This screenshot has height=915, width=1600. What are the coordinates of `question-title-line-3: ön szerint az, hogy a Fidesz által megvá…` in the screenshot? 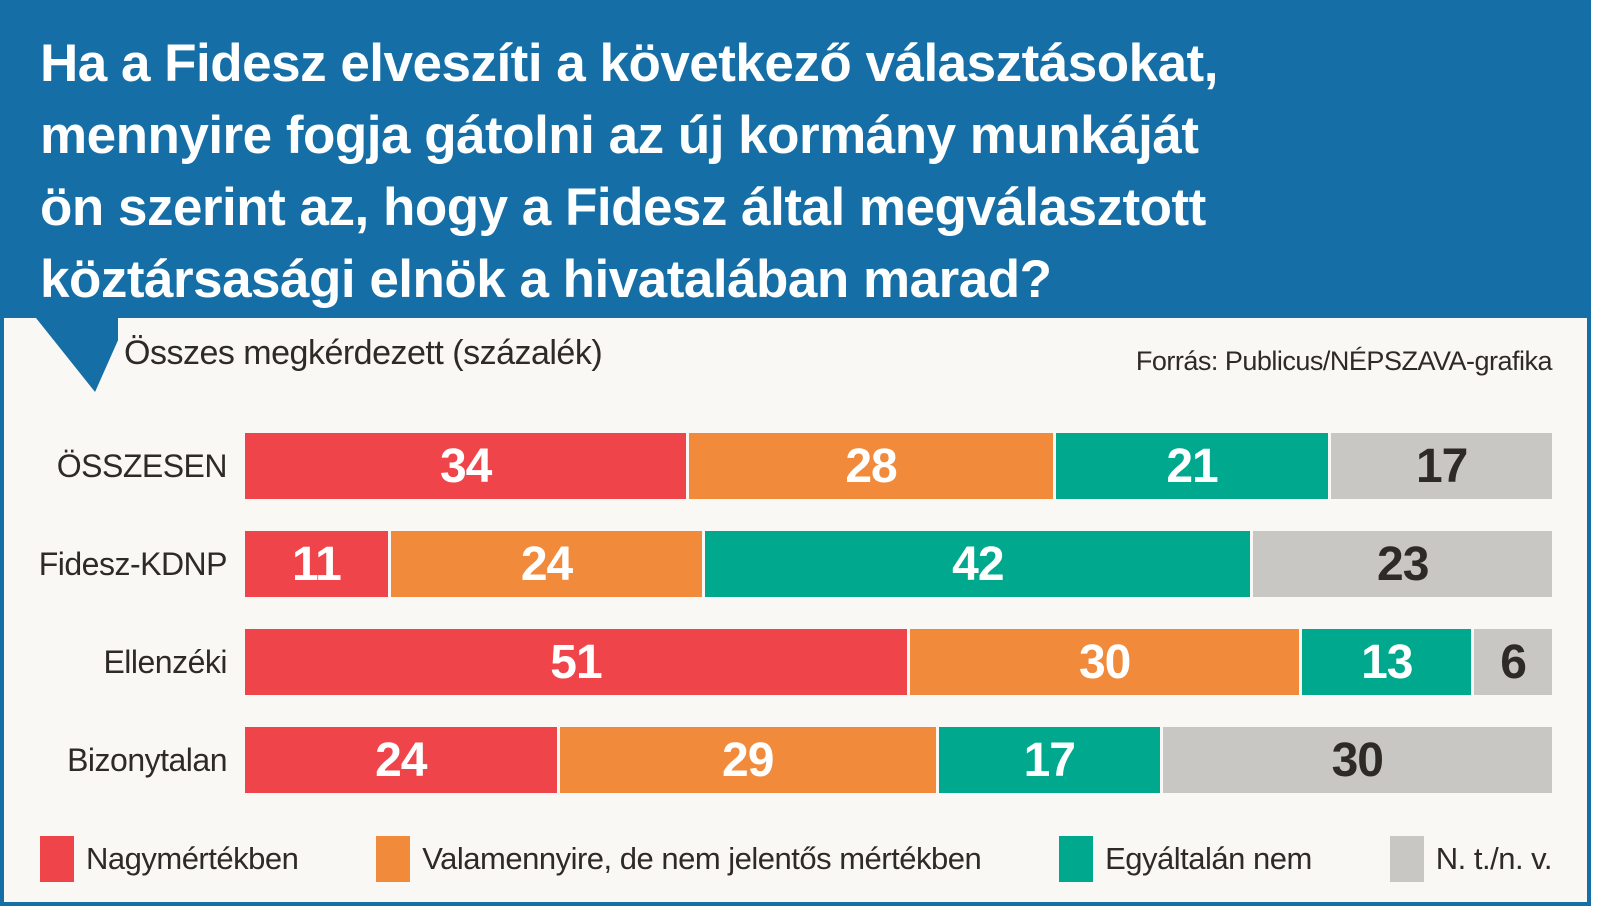 It's located at (623, 207).